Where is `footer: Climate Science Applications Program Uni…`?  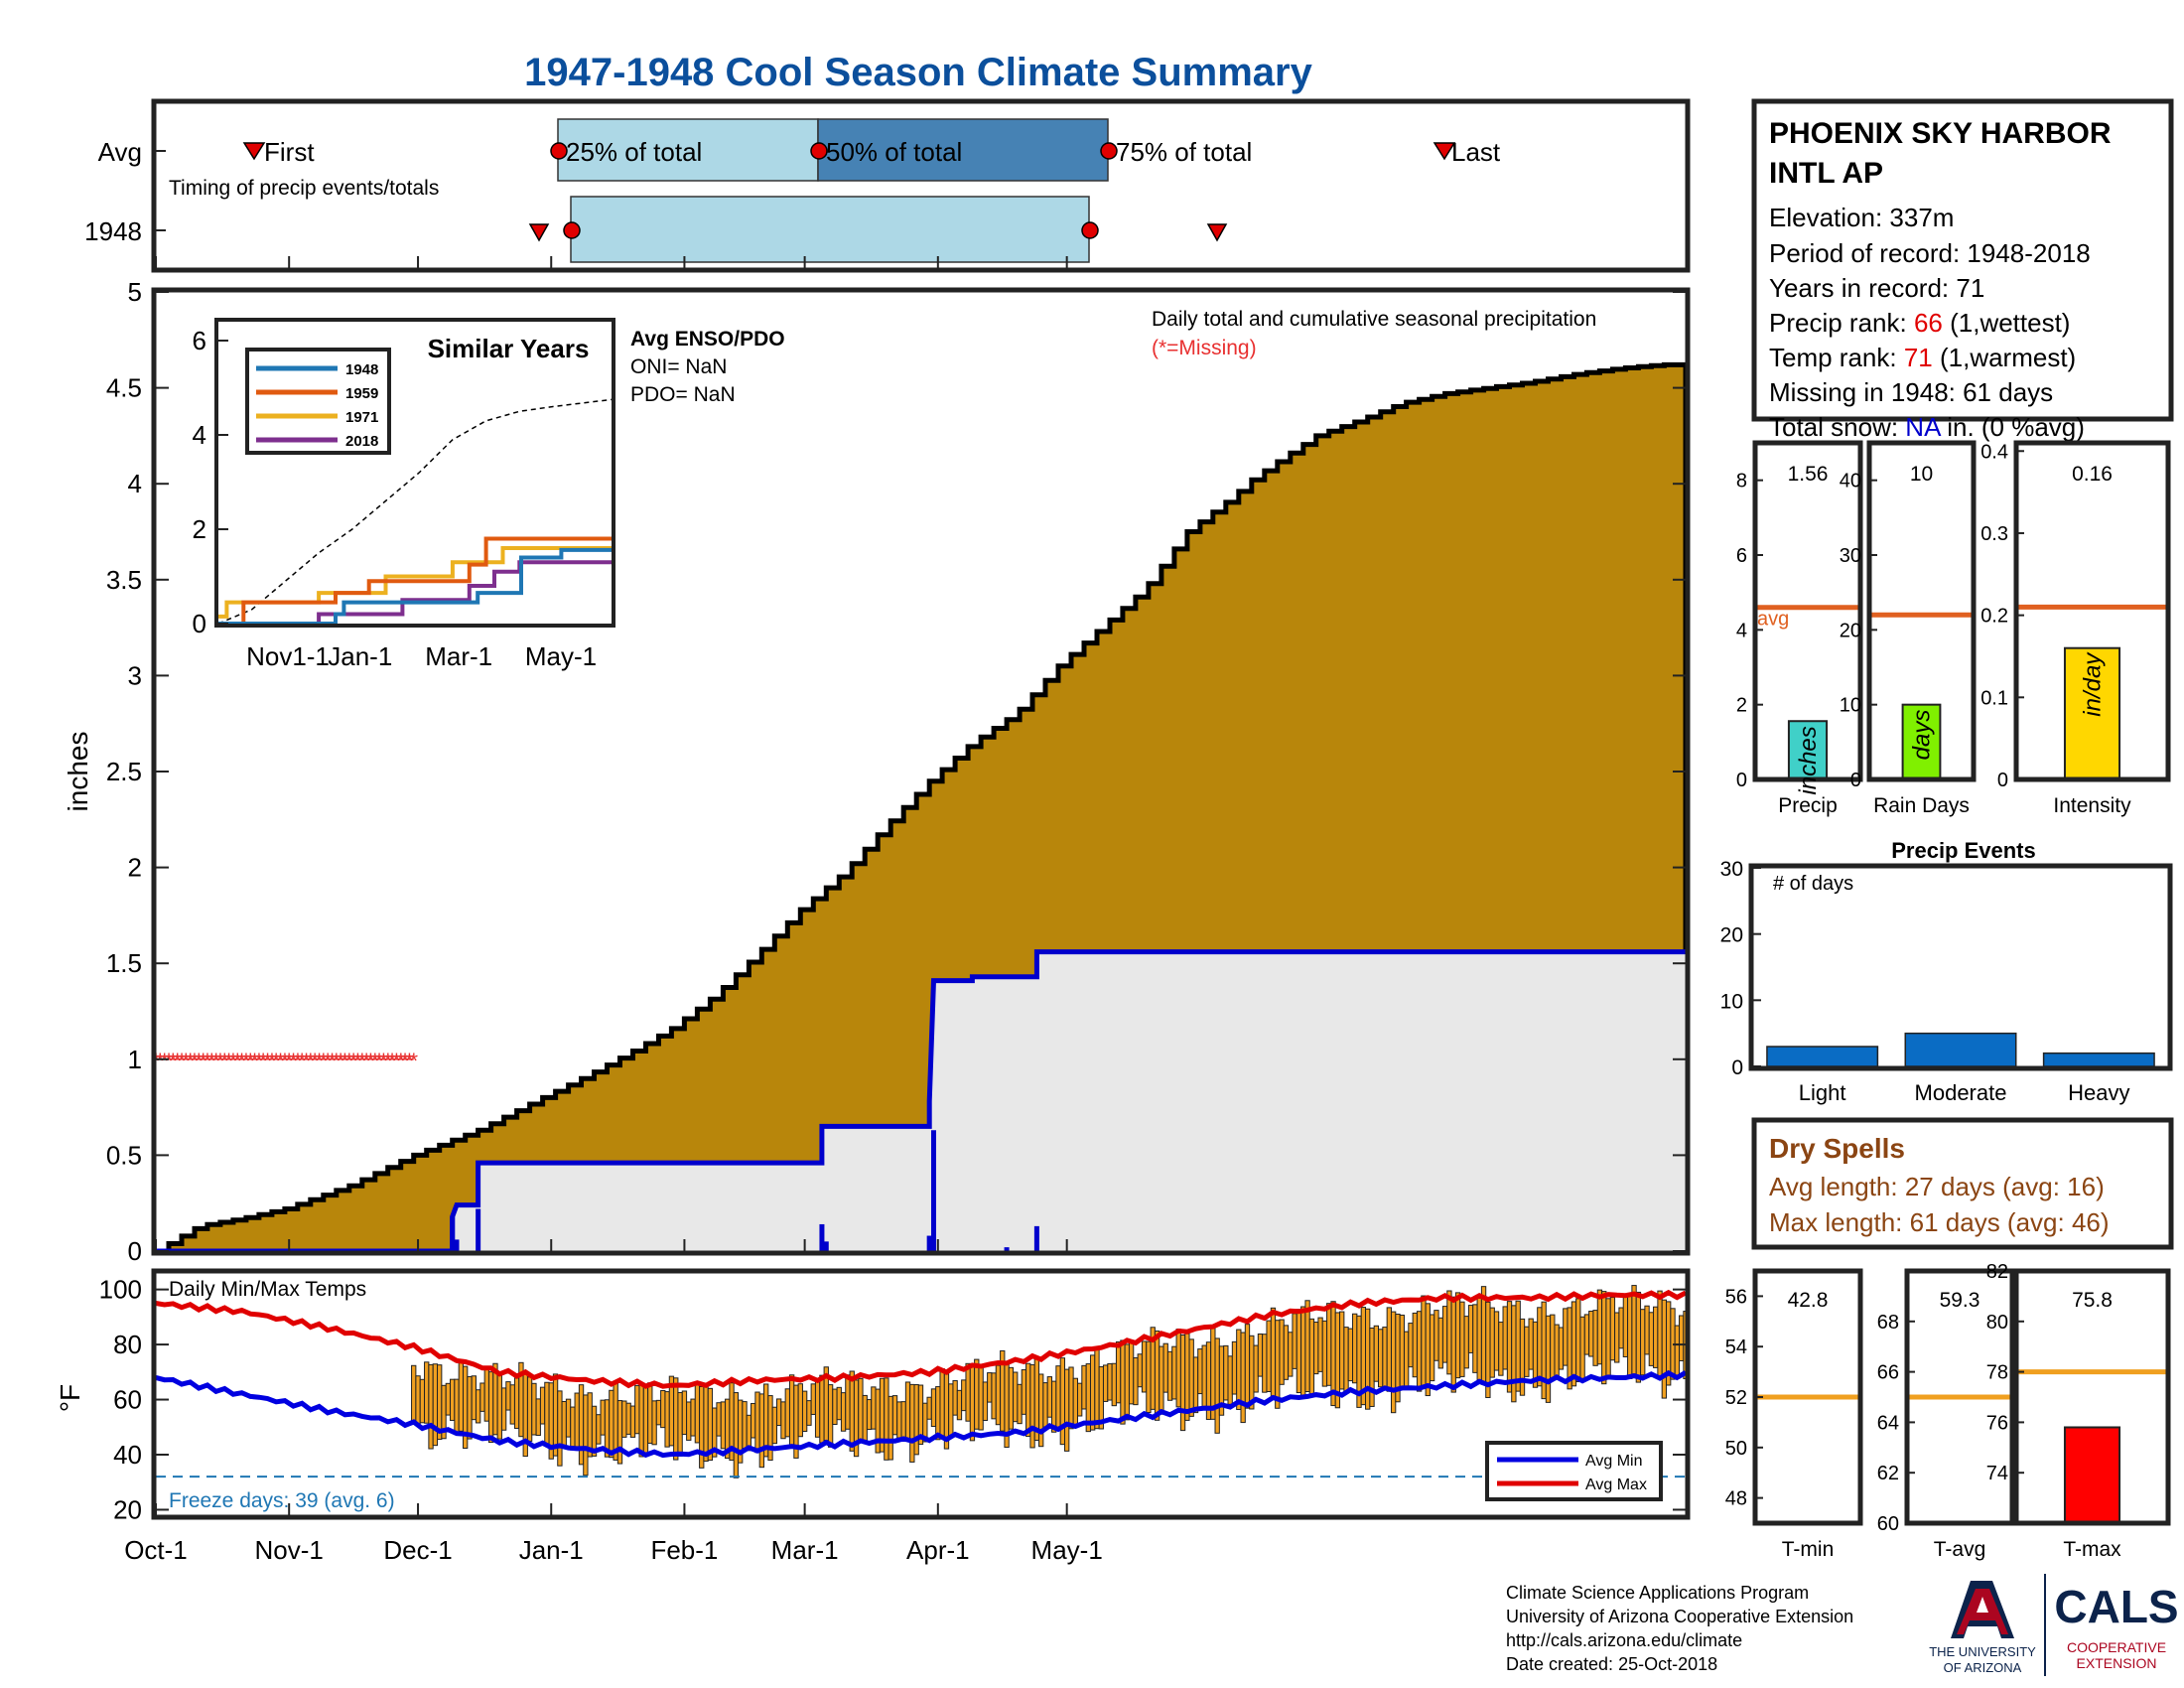
footer: Climate Science Applications Program Uni… is located at coordinates (1842, 1625).